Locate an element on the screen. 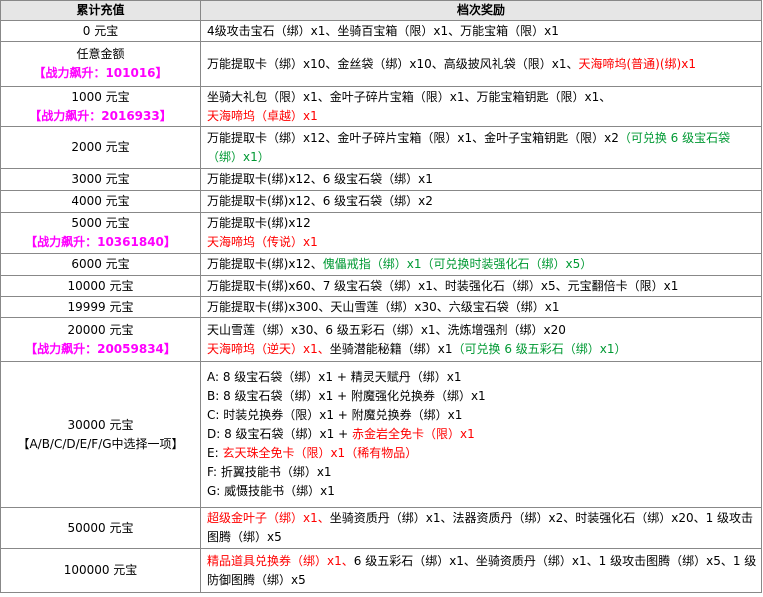  text-segment: G: 威慑技能书（绑）x1 is located at coordinates (271, 491).